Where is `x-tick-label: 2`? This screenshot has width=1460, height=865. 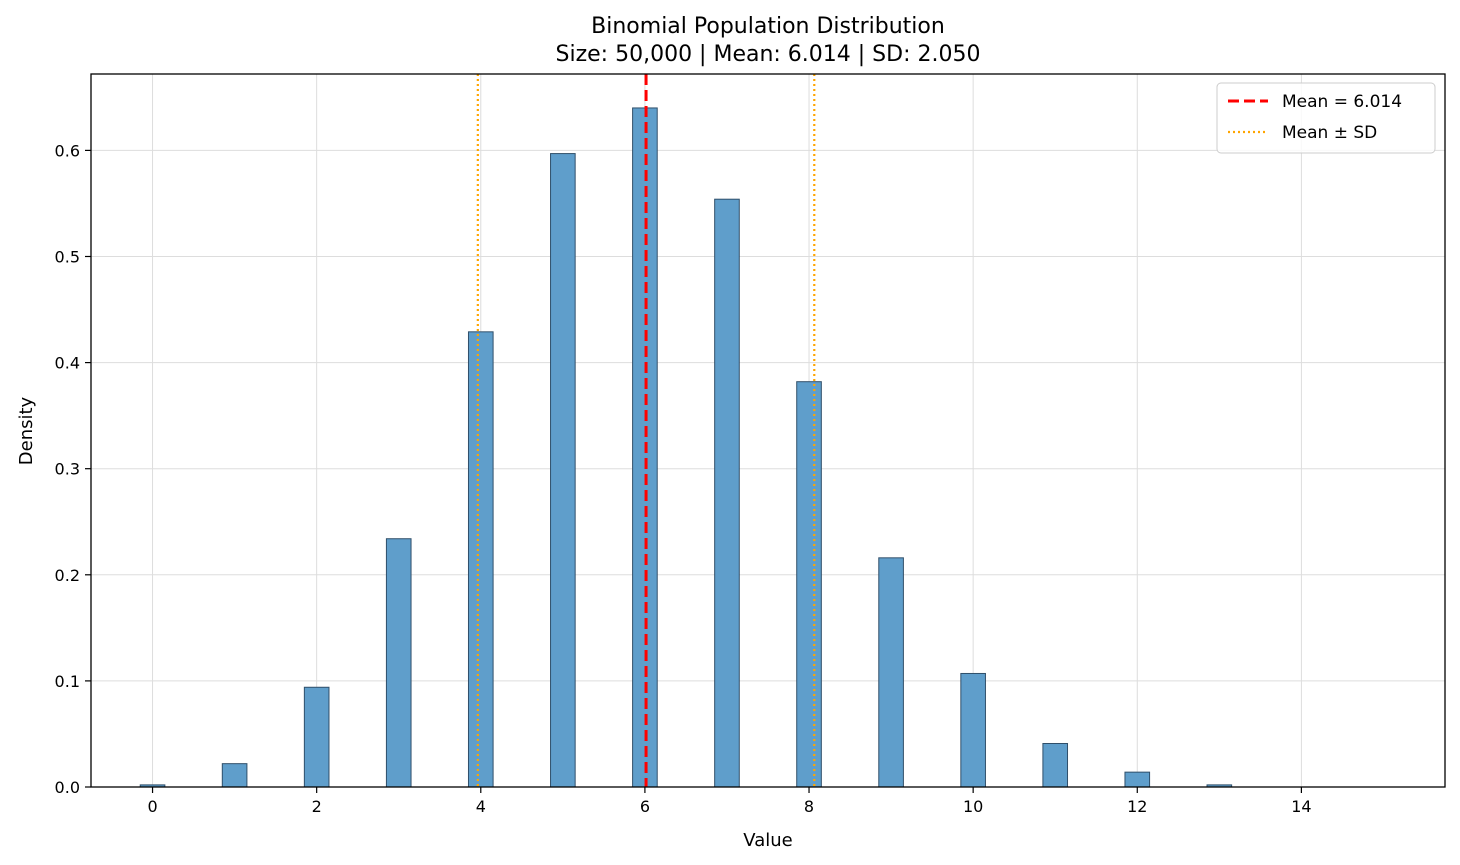 x-tick-label: 2 is located at coordinates (317, 806).